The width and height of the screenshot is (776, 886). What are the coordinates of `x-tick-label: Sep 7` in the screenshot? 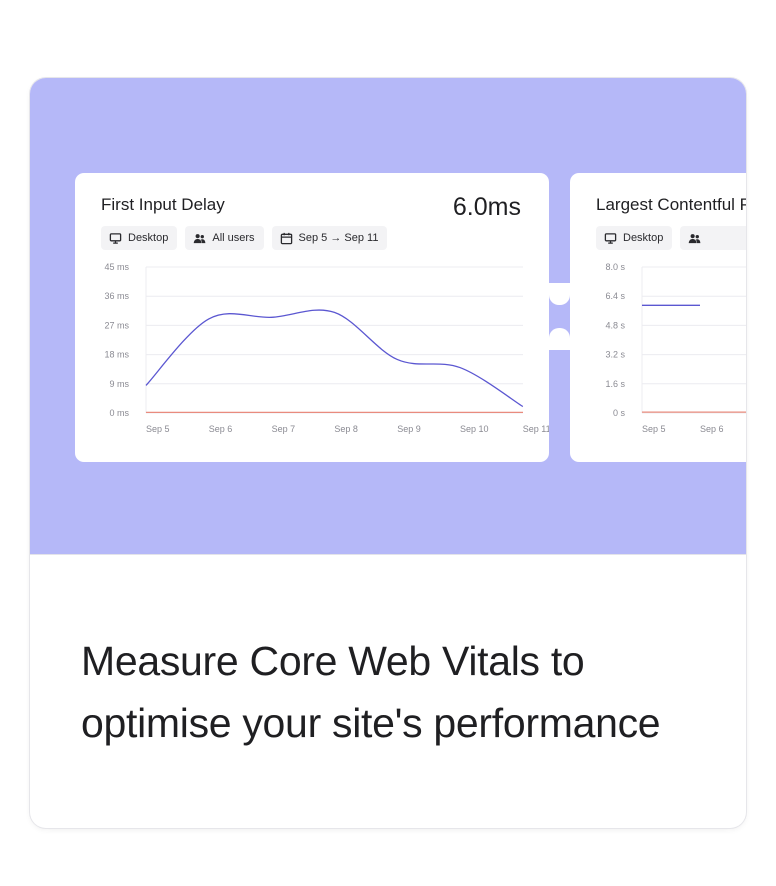 It's located at (284, 429).